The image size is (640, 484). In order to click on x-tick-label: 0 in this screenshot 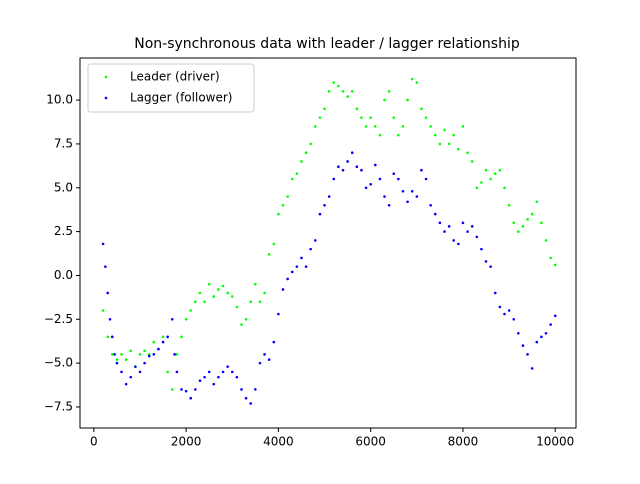, I will do `click(94, 442)`.